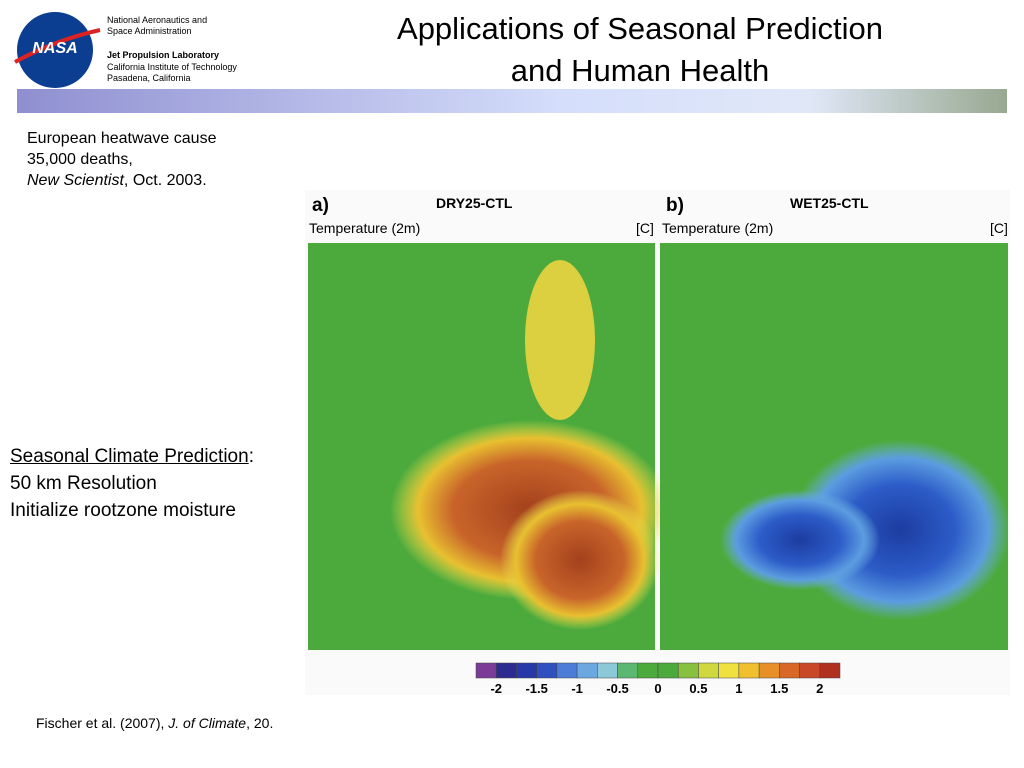 The width and height of the screenshot is (1024, 768). What do you see at coordinates (251, 456) in the screenshot?
I see `colon: :` at bounding box center [251, 456].